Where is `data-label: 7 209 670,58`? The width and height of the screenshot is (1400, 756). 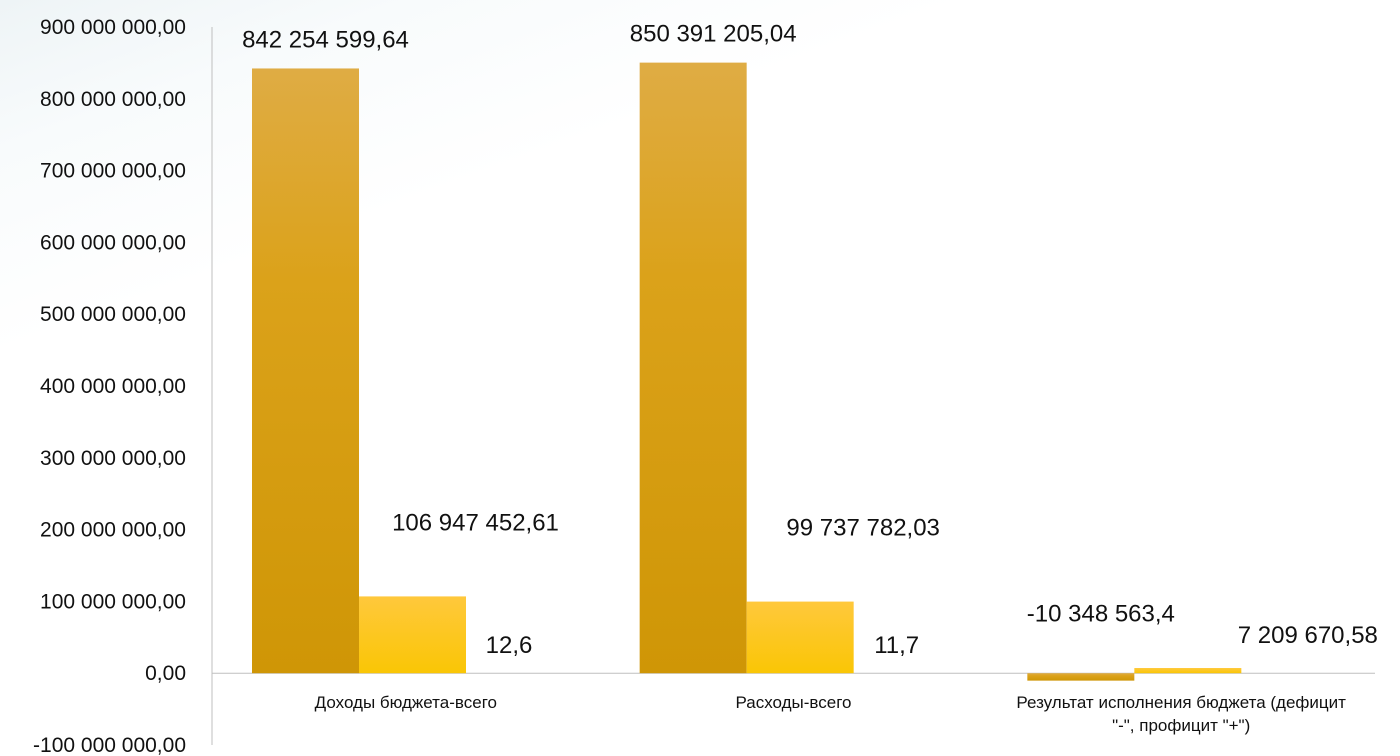 data-label: 7 209 670,58 is located at coordinates (1308, 635).